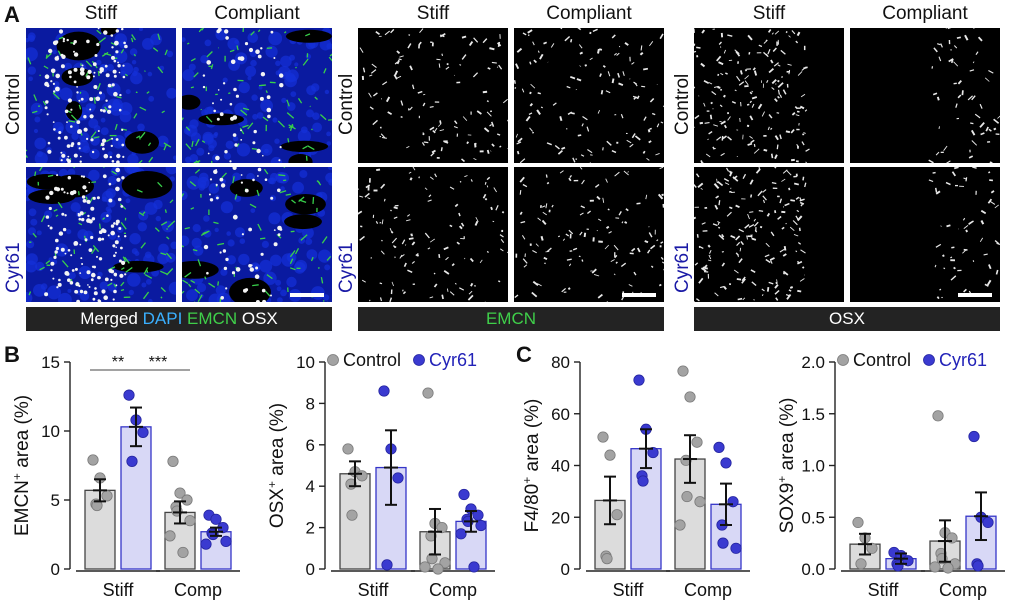  Describe the element at coordinates (310, 528) in the screenshot. I see `y-tick-label: 2` at that location.